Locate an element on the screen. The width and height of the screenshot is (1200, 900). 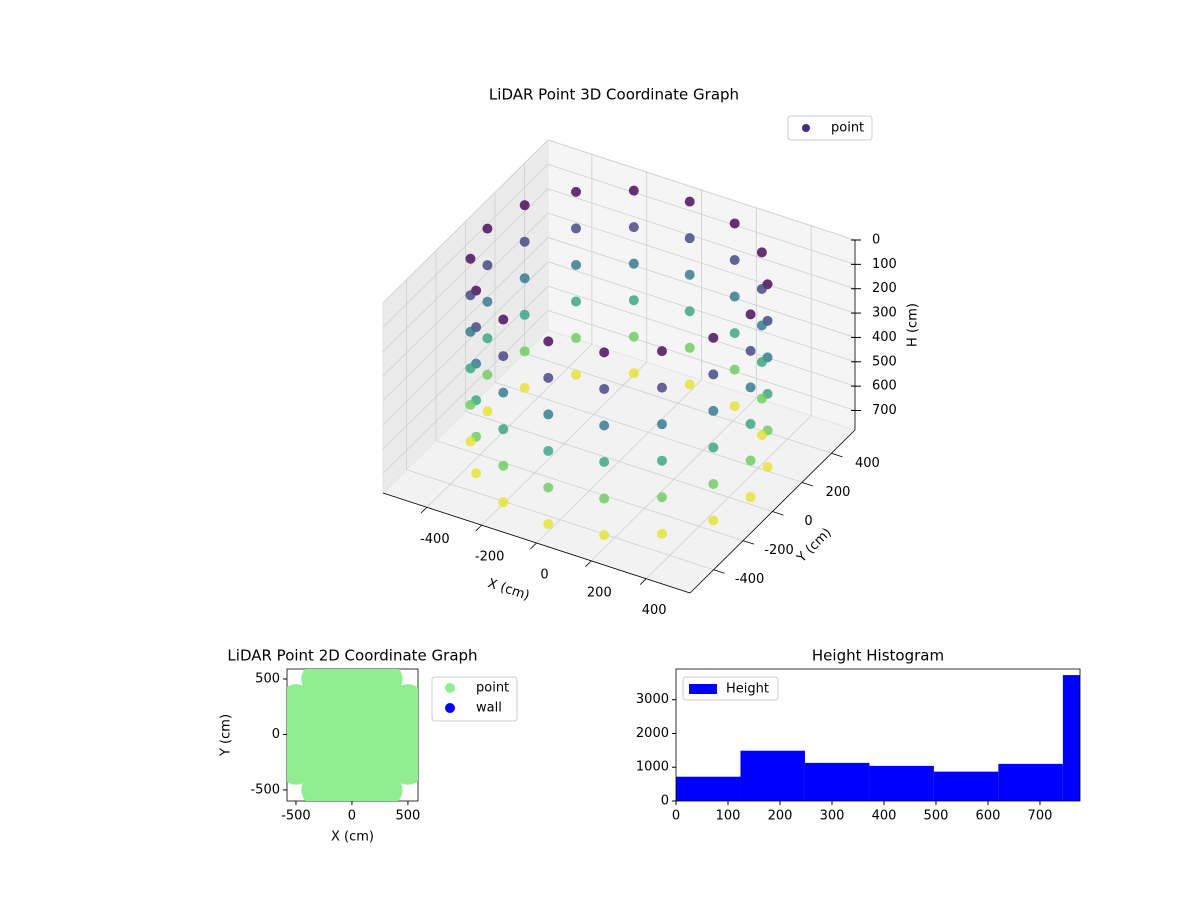
z-tick-label: 400 is located at coordinates (884, 337).